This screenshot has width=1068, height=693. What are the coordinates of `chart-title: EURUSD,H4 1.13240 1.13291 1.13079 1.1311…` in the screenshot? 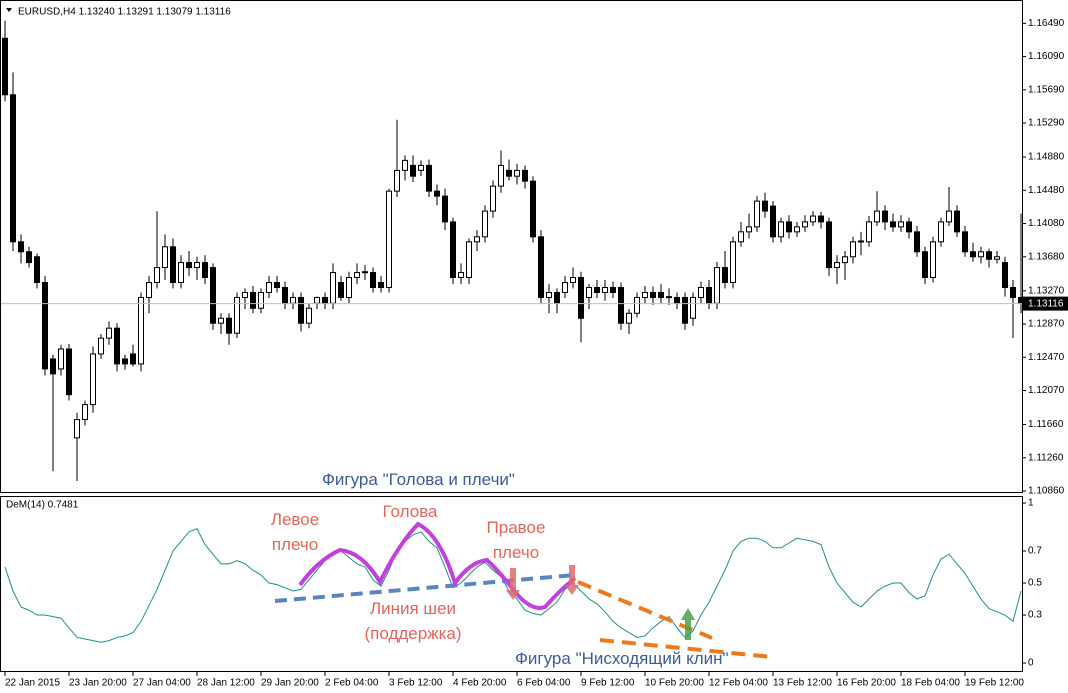 It's located at (124, 12).